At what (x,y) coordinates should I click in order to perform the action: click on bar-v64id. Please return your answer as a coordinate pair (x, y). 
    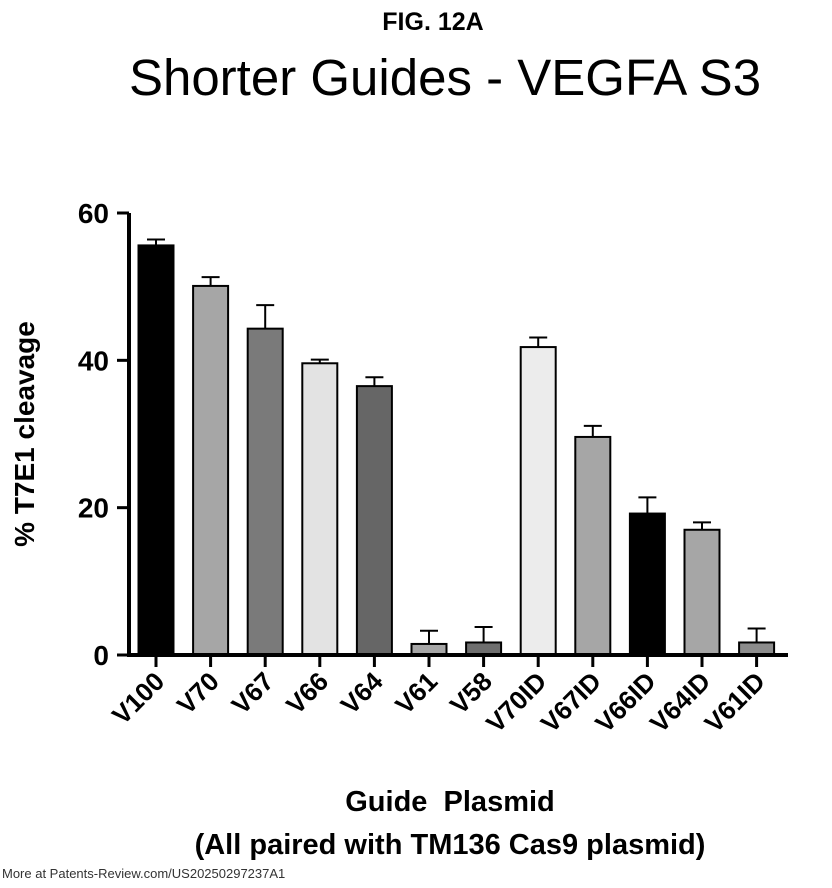
    Looking at the image, I should click on (702, 592).